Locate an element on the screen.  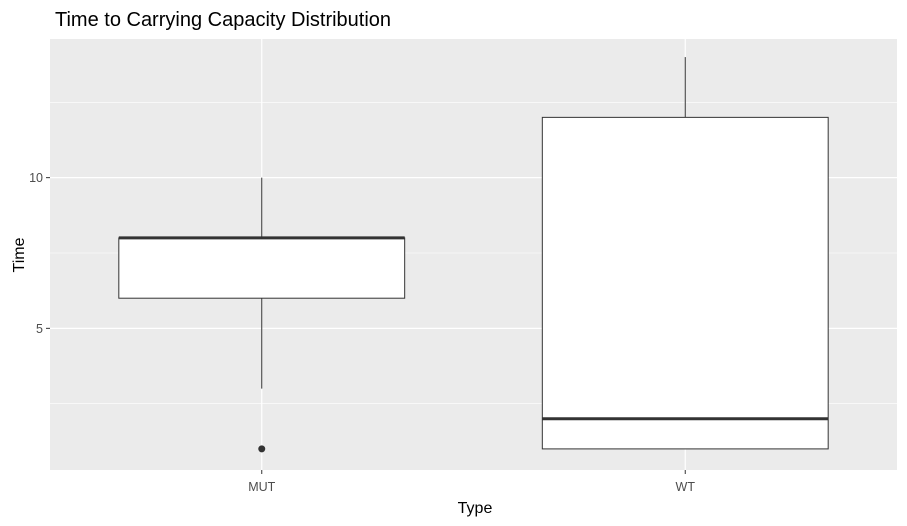
x-tick-label: WT is located at coordinates (686, 487).